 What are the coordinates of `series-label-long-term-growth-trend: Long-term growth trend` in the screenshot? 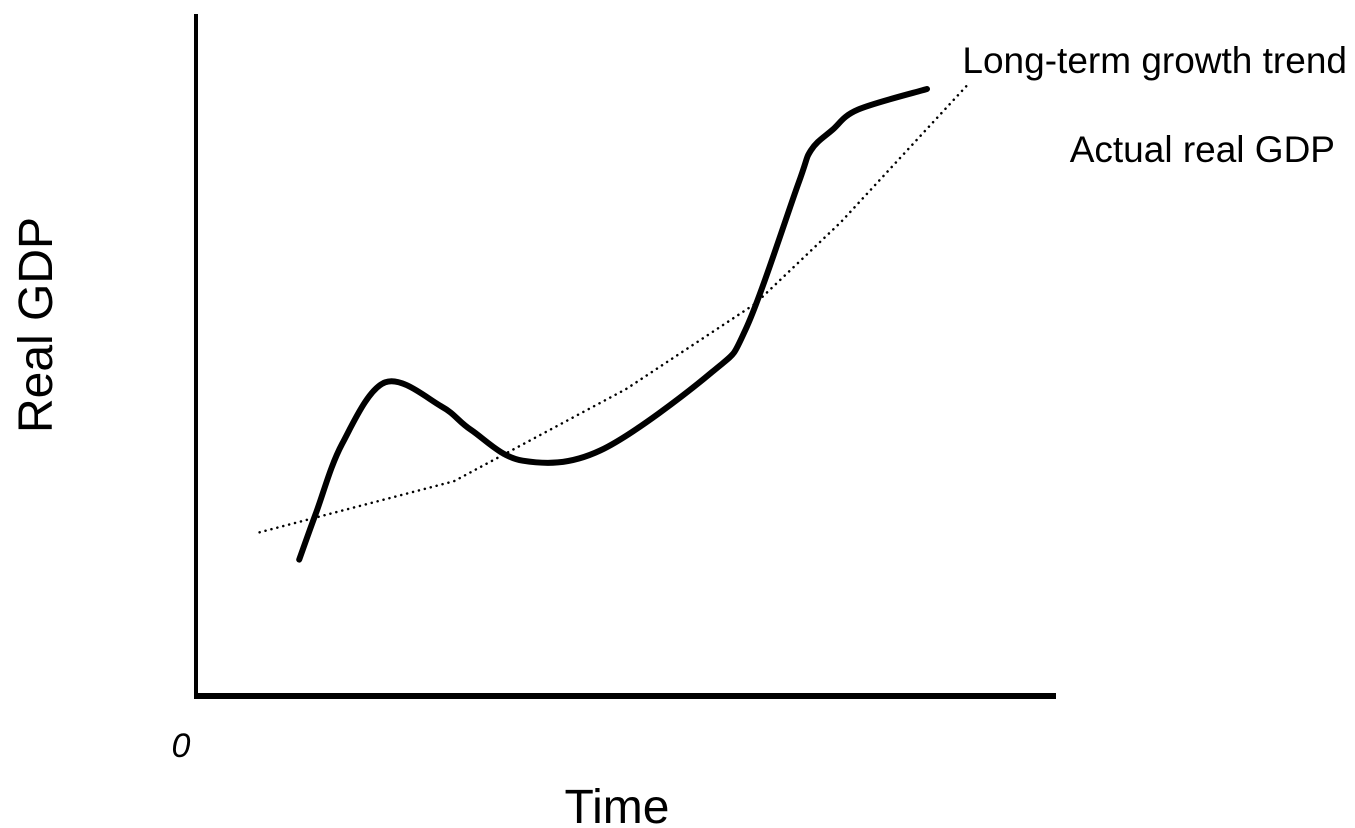 It's located at (1154, 60).